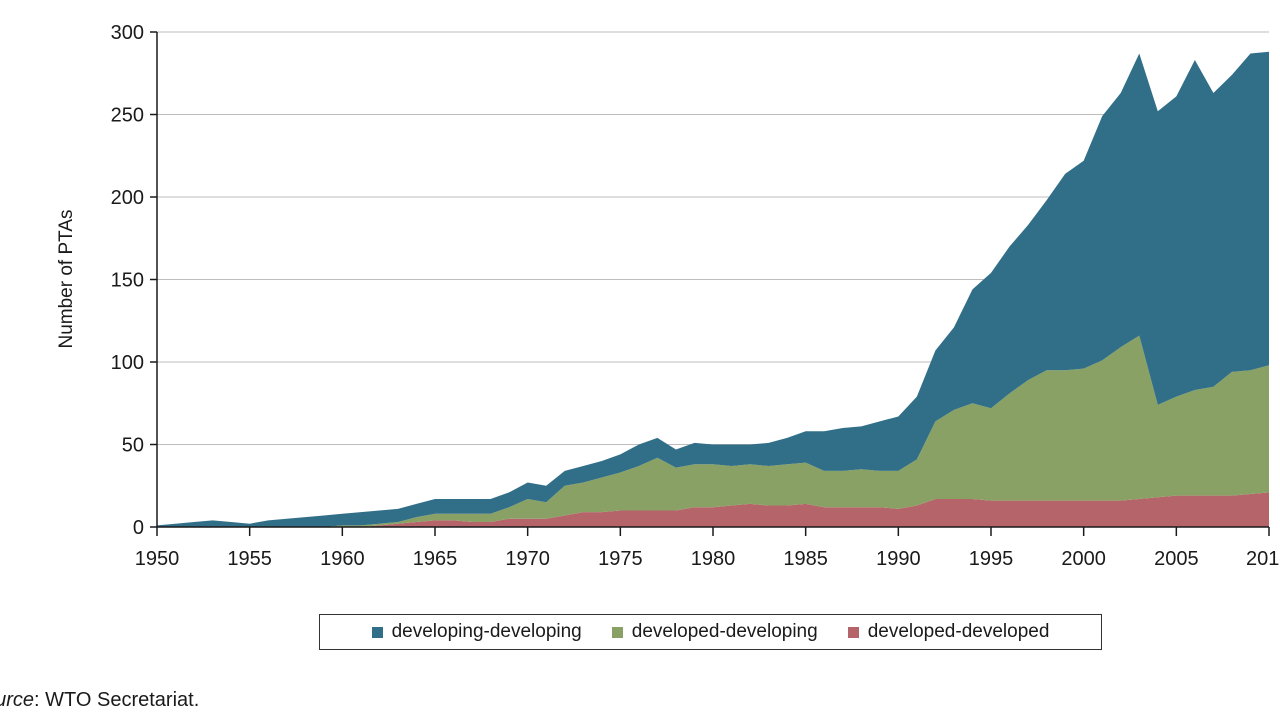 Image resolution: width=1280 pixels, height=720 pixels. What do you see at coordinates (127, 281) in the screenshot?
I see `y-tick-label-150: 150` at bounding box center [127, 281].